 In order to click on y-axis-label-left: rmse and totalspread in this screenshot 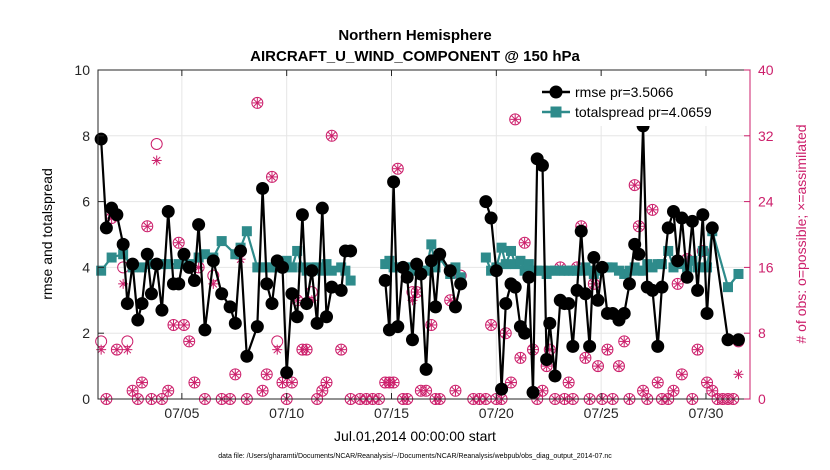, I will do `click(47, 234)`.